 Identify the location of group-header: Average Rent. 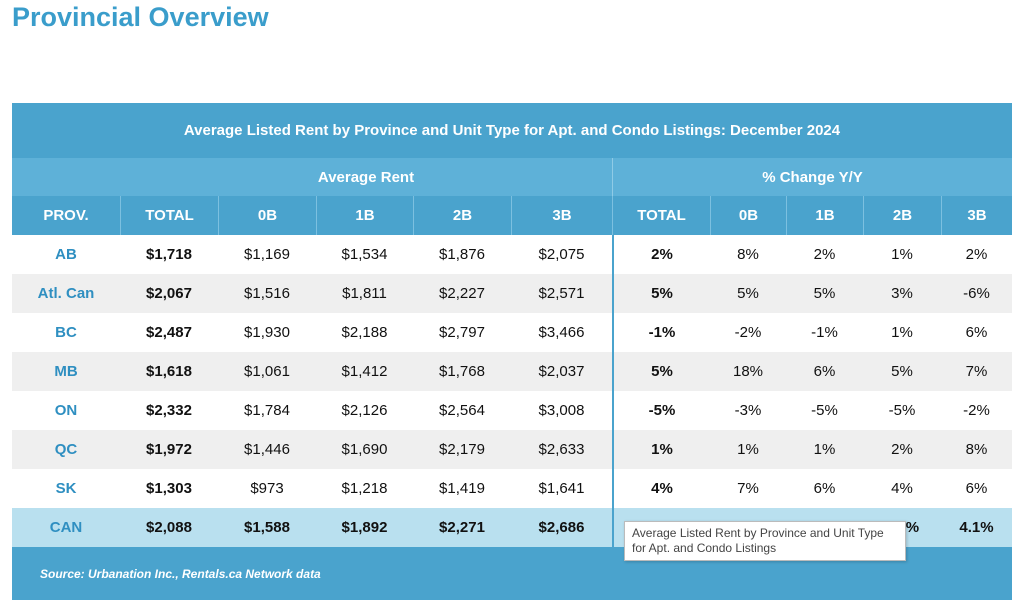
(366, 177).